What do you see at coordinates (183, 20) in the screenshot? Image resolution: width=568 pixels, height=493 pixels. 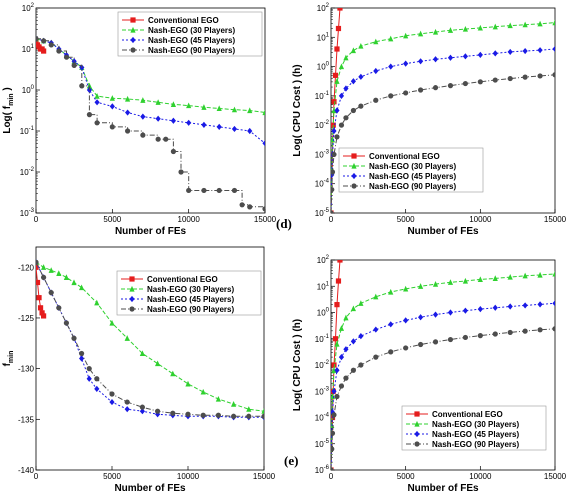 I see `legend-label: Conventional EGO` at bounding box center [183, 20].